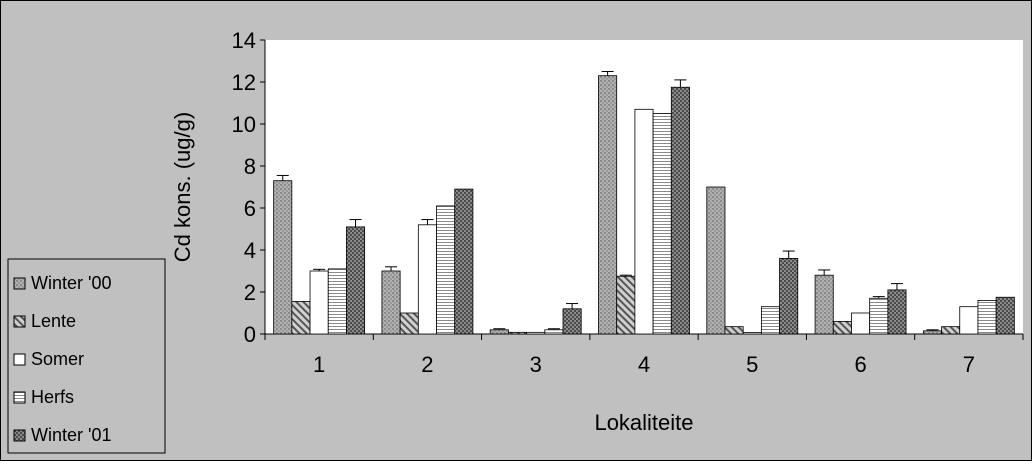 This screenshot has width=1032, height=466. What do you see at coordinates (427, 364) in the screenshot?
I see `x-tick-label: 2` at bounding box center [427, 364].